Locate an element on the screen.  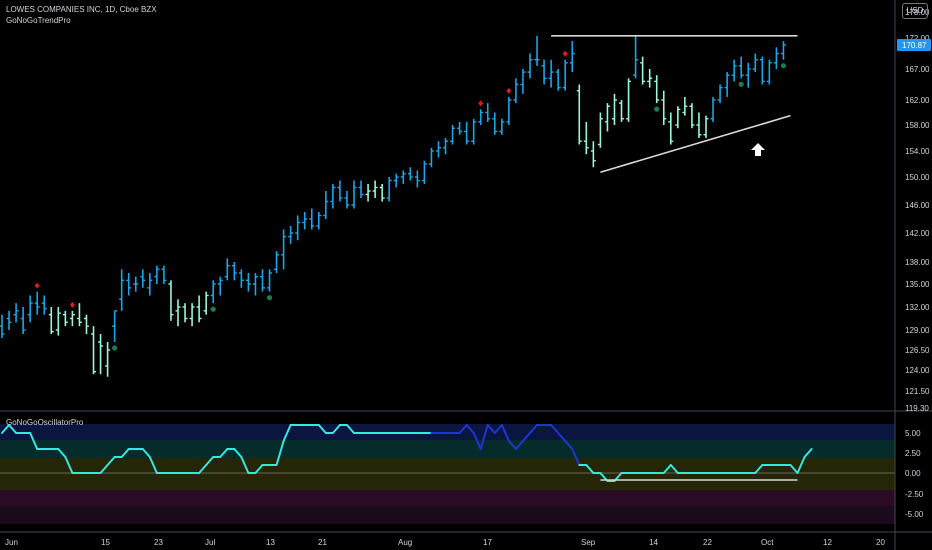
osc-band-nogo is located at coordinates (447, 498).